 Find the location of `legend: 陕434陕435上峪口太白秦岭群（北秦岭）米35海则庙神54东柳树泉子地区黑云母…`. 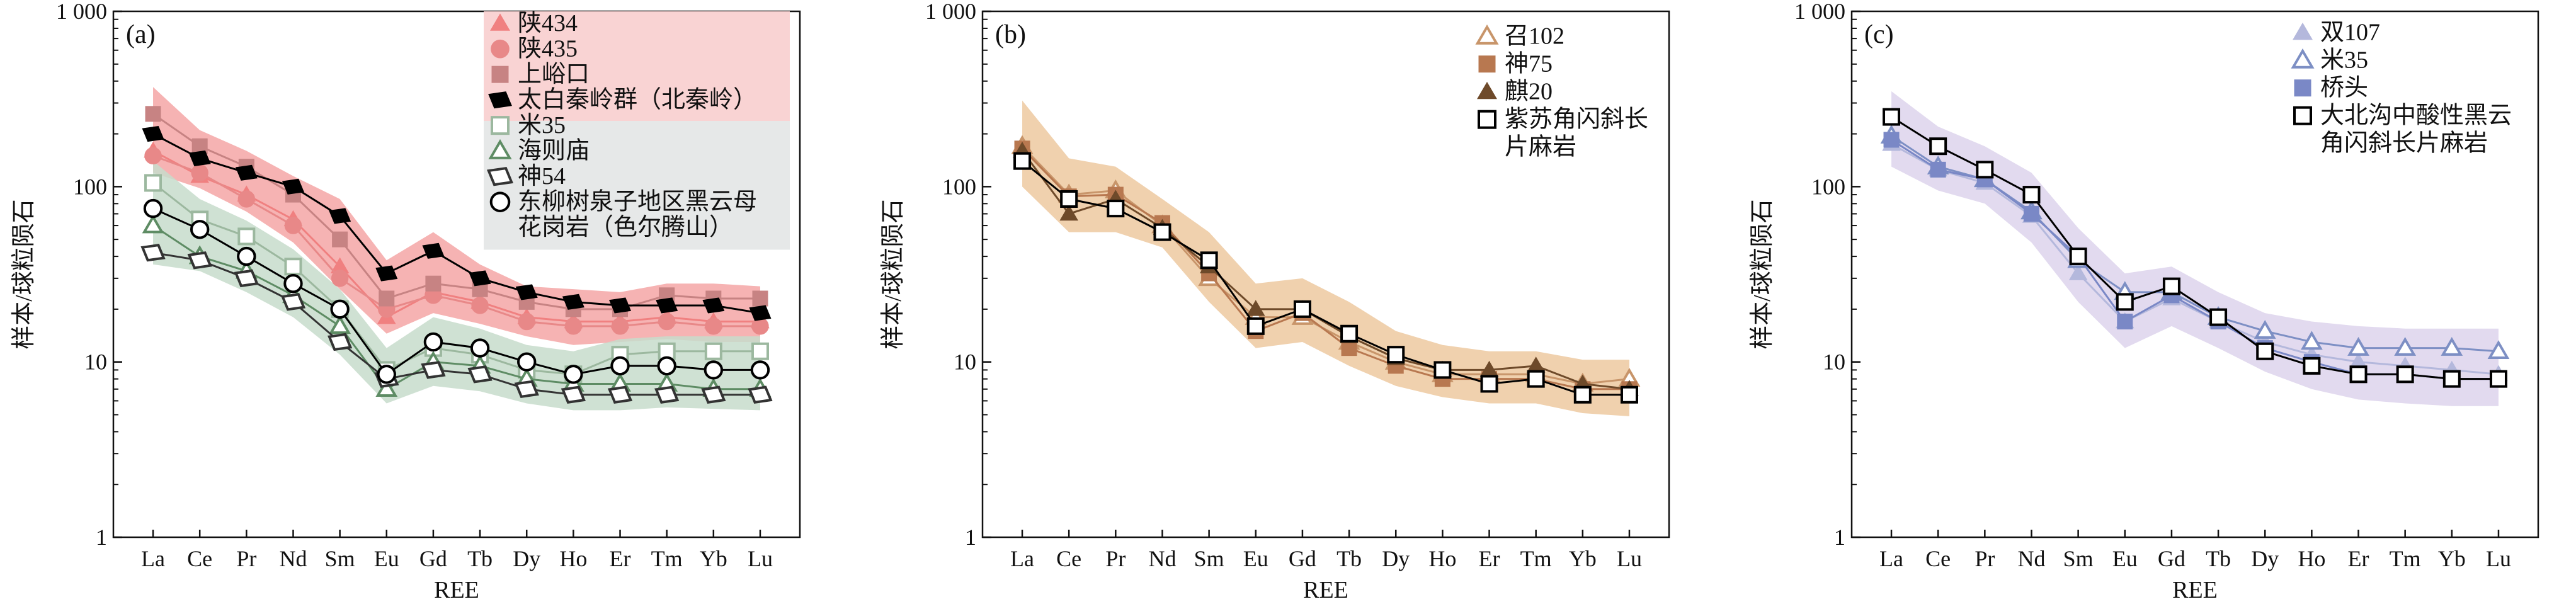

legend: 陕434陕435上峪口太白秦岭群（北秦岭）米35海则庙神54东柳树泉子地区黑云母… is located at coordinates (621, 125).